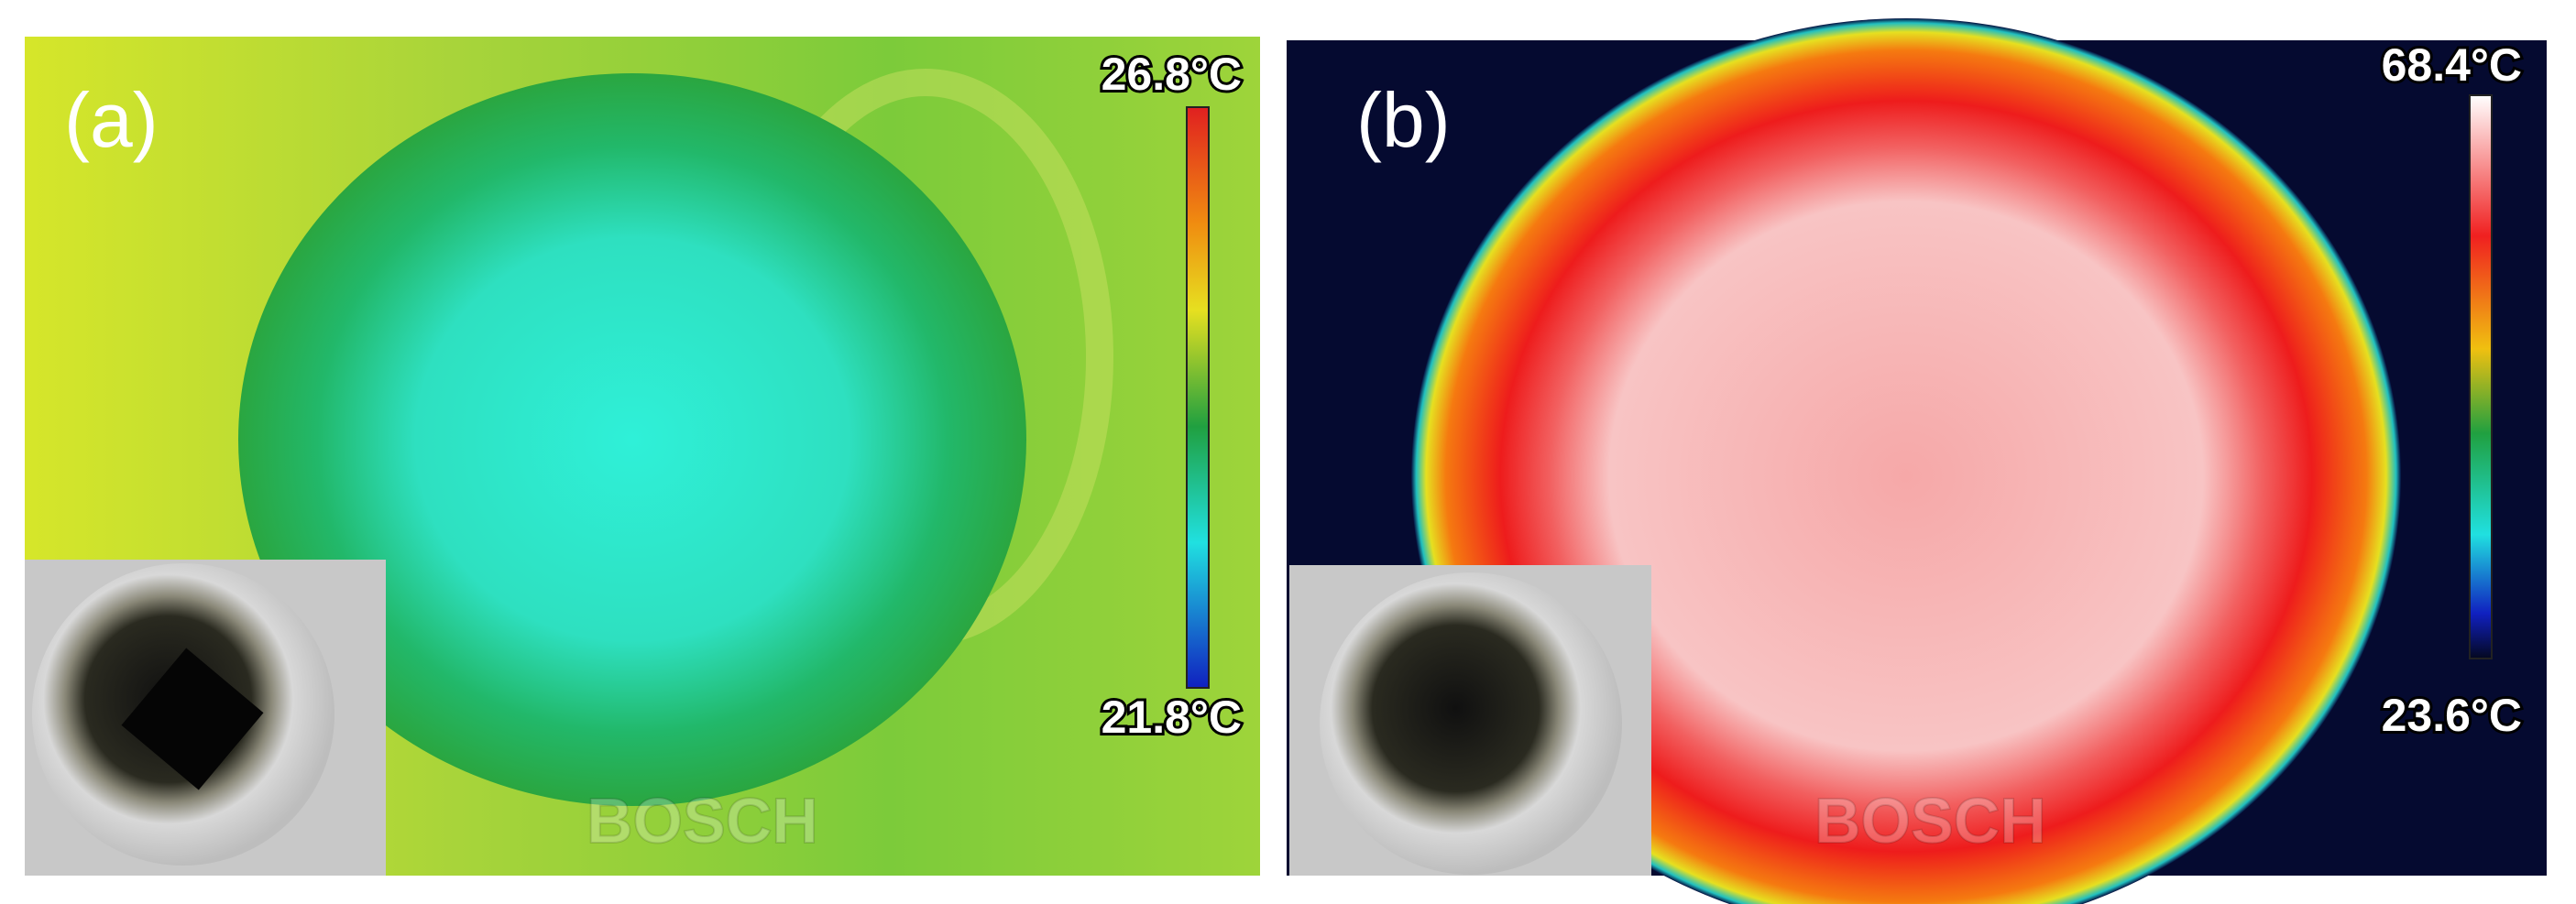  I want to click on min-temp: 23.6°C, so click(2452, 715).